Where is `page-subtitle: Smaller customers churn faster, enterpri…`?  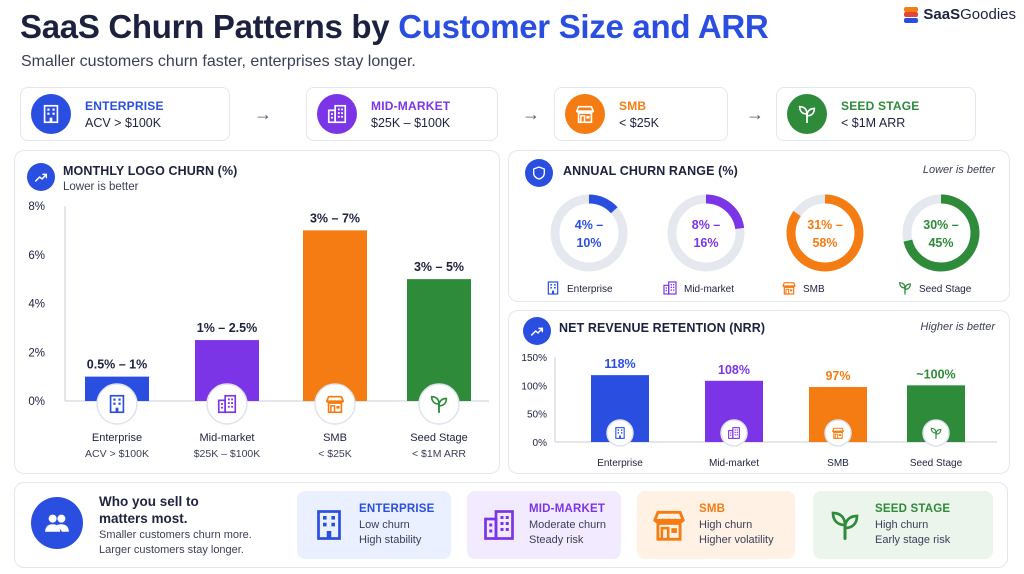 page-subtitle: Smaller customers churn faster, enterpri… is located at coordinates (218, 61).